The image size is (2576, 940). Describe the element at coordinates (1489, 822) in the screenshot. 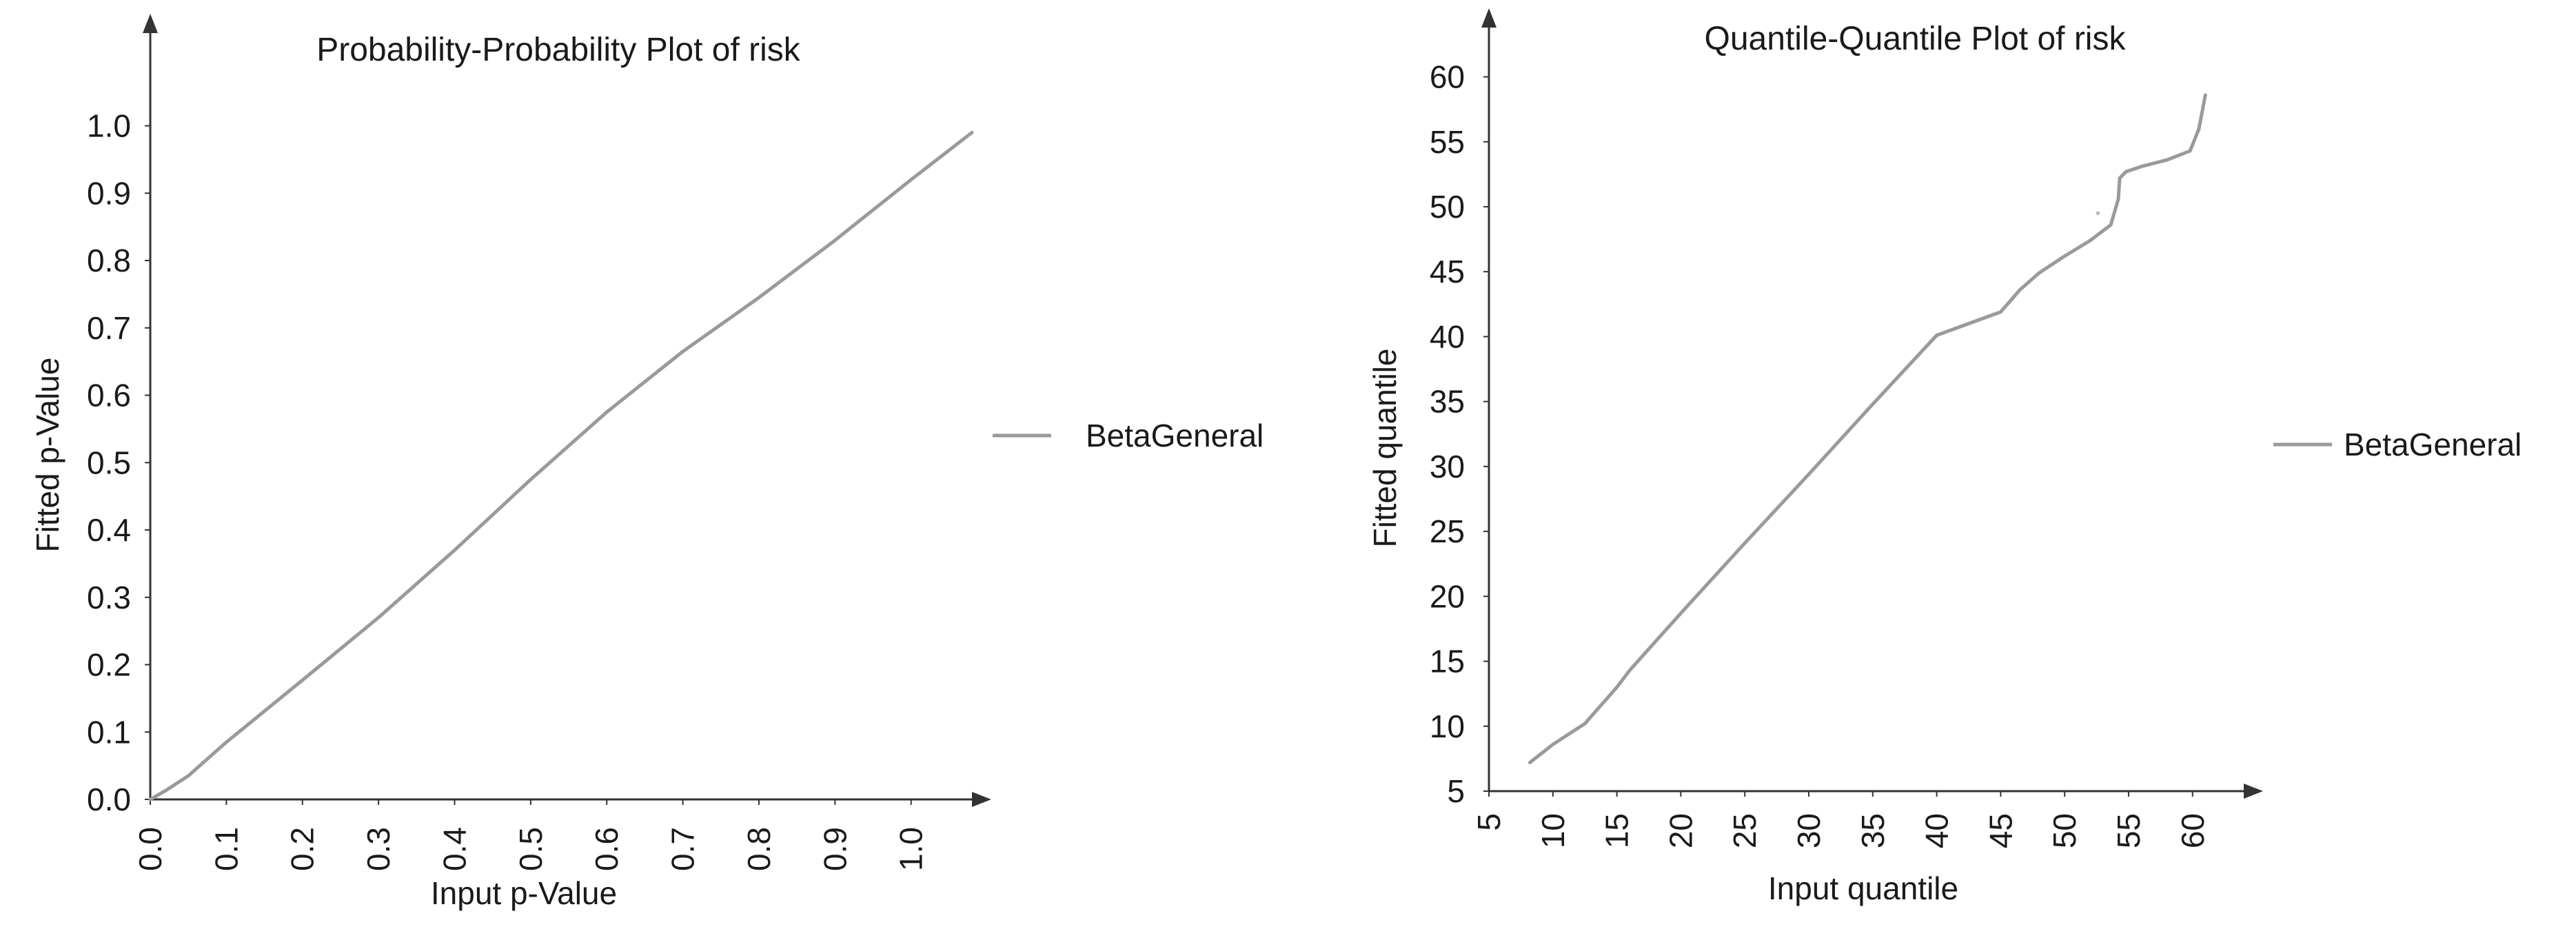

I see `x-tick-label: 5` at that location.